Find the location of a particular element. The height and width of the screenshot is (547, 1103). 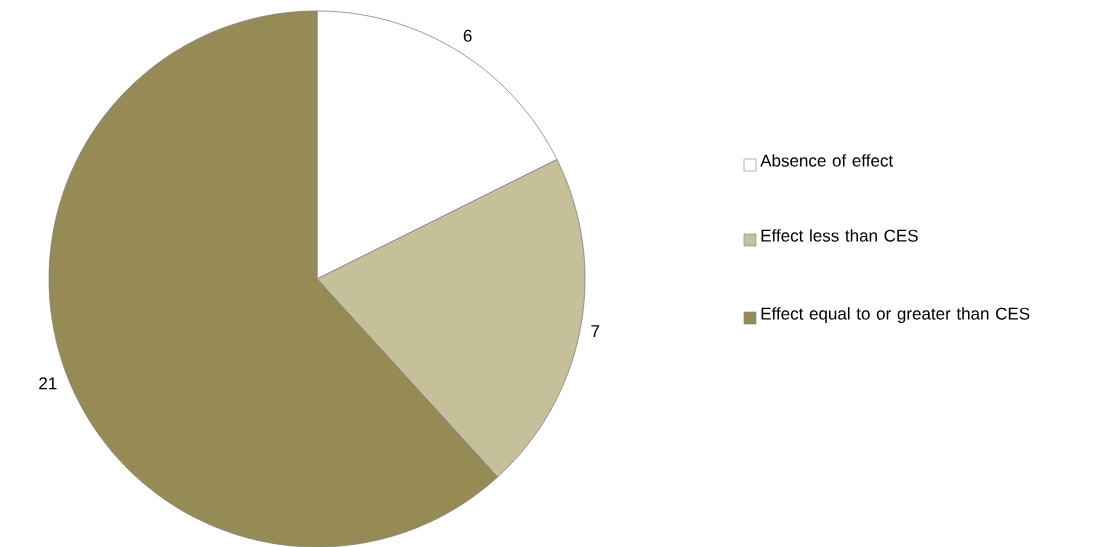

legend-label: Absence of effect is located at coordinates (827, 160).